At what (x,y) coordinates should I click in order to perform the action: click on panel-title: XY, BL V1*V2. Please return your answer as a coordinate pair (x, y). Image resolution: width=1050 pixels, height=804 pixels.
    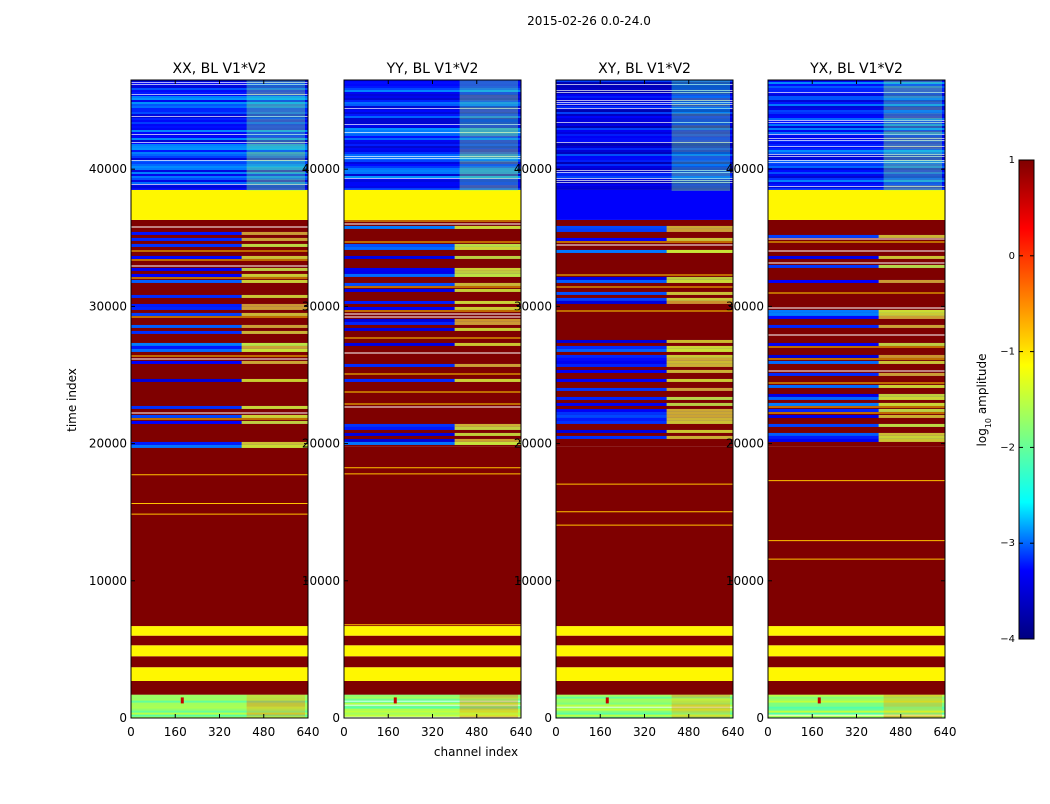
    Looking at the image, I should click on (644, 69).